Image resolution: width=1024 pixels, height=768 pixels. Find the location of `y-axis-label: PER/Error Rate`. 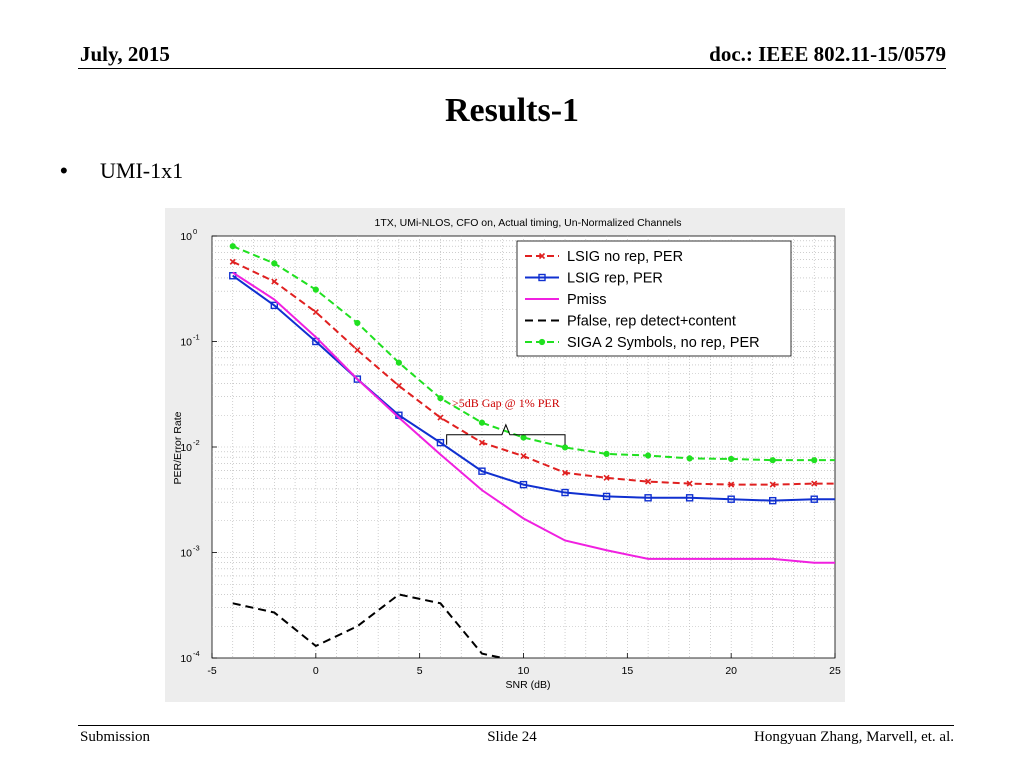

y-axis-label: PER/Error Rate is located at coordinates (178, 447).